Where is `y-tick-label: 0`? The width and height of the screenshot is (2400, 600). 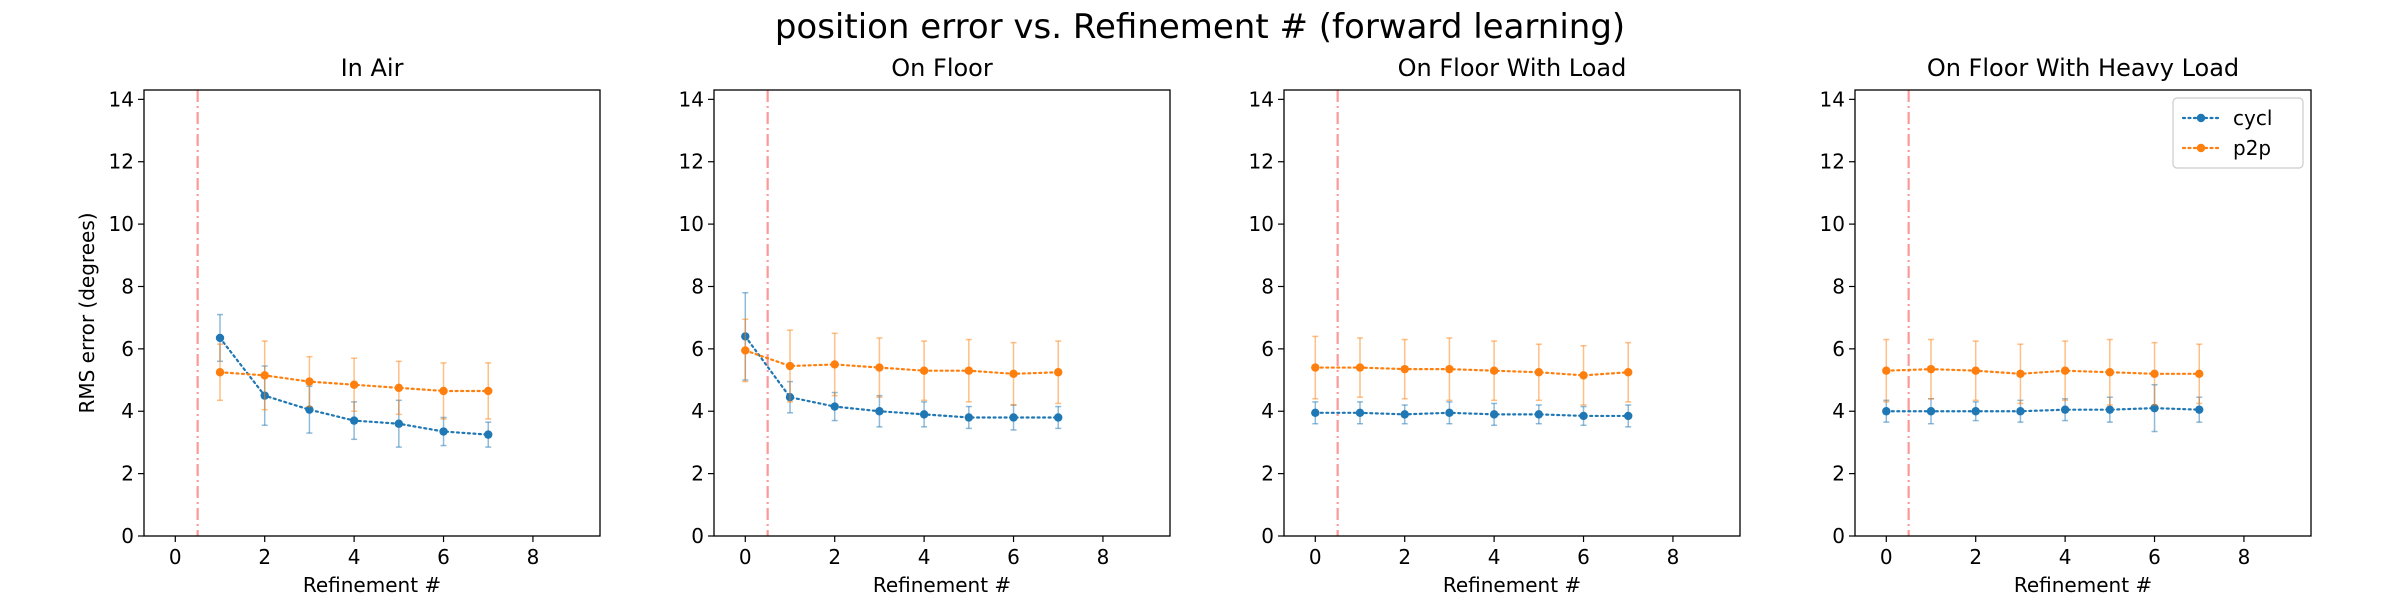
y-tick-label: 0 is located at coordinates (1267, 536).